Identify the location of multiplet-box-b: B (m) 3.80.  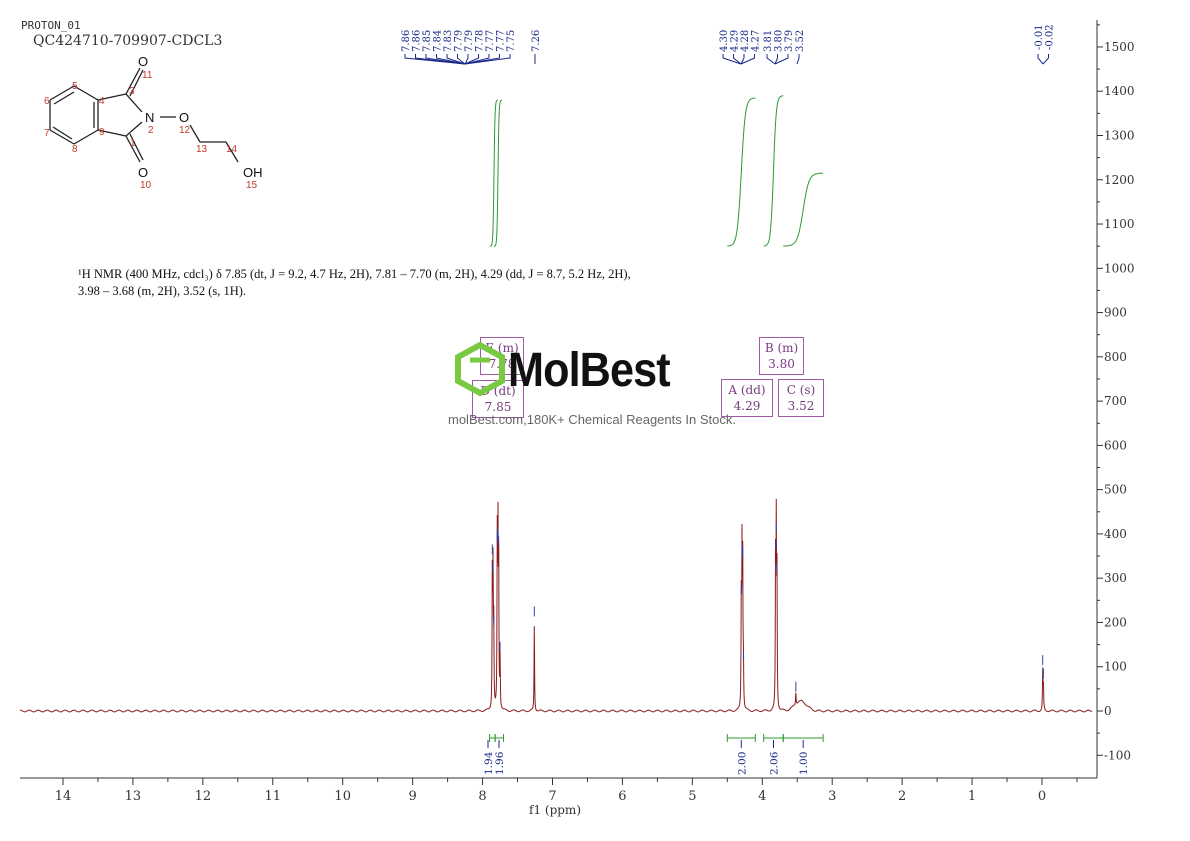
(781, 356).